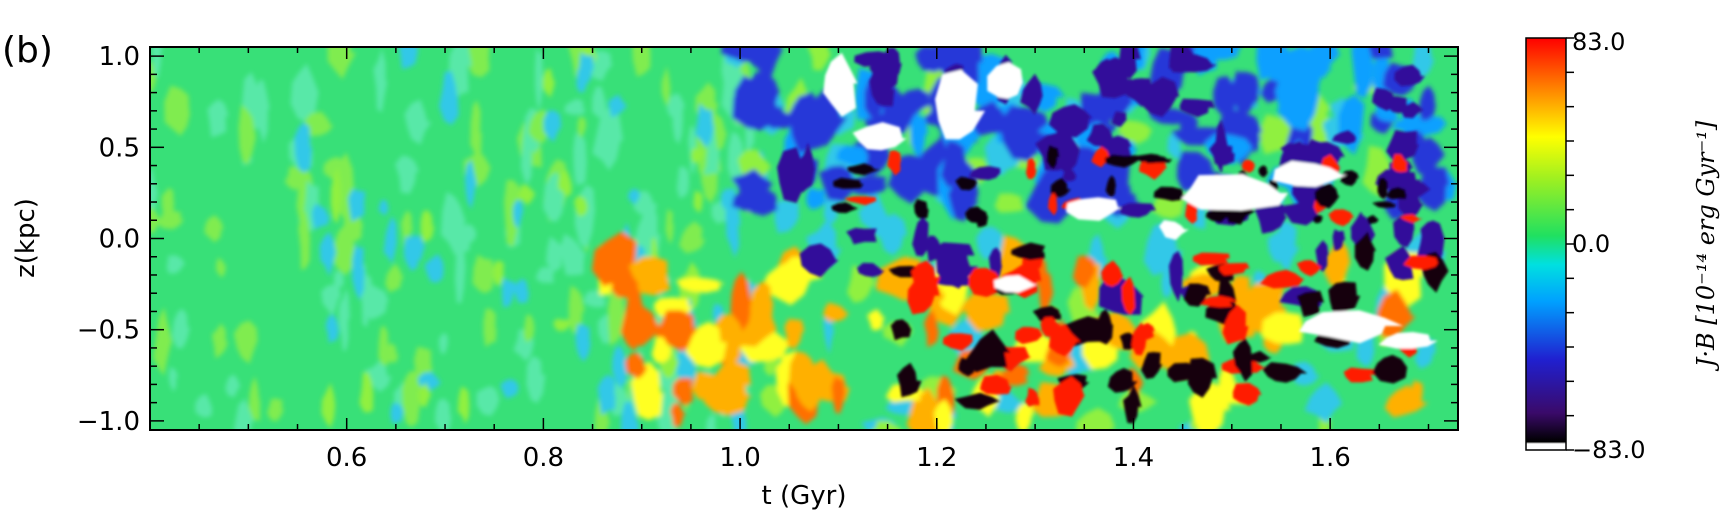 The width and height of the screenshot is (1736, 520). I want to click on y-tick-label: 1.0, so click(119, 57).